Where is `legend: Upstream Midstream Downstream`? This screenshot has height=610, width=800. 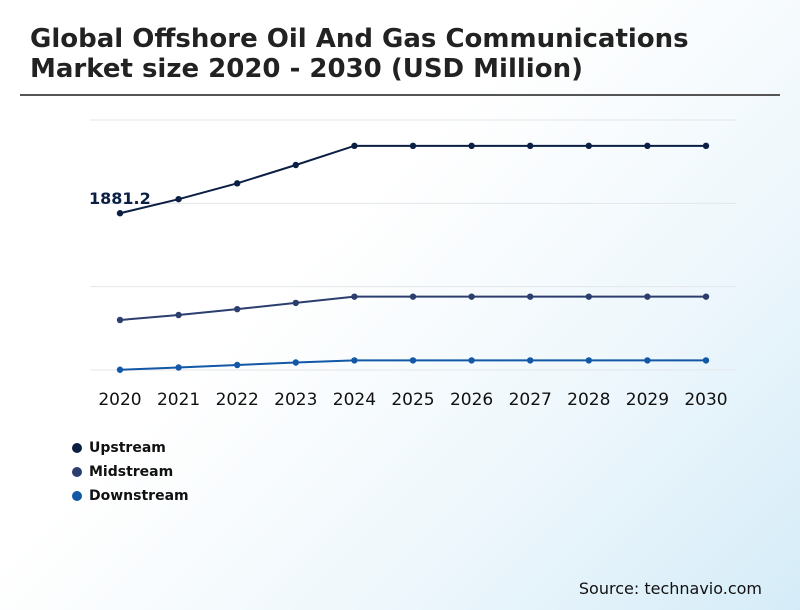
legend: Upstream Midstream Downstream is located at coordinates (130, 472).